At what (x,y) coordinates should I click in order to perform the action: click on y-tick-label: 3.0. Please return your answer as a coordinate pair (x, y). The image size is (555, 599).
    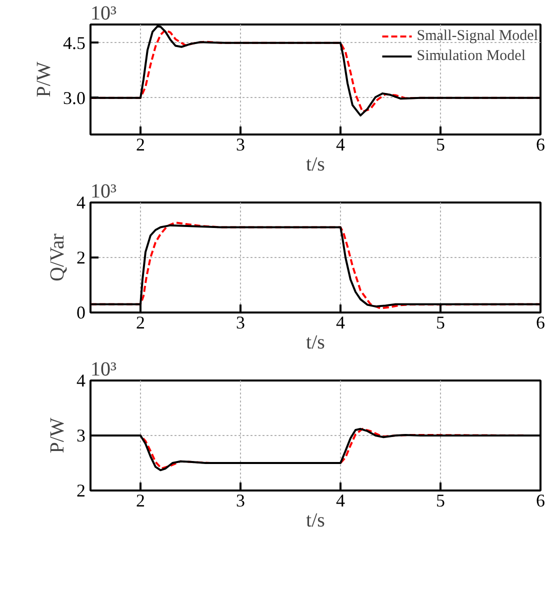
    Looking at the image, I should click on (74, 98).